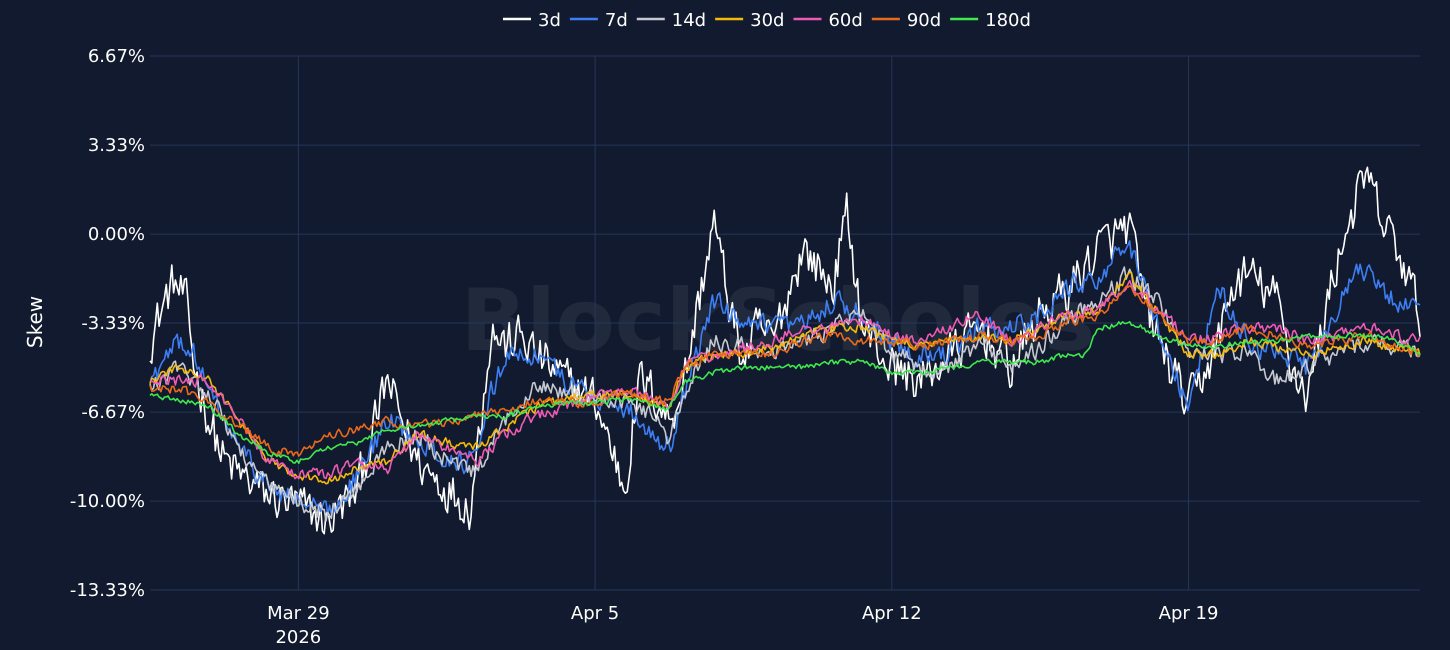 Image resolution: width=1450 pixels, height=650 pixels. I want to click on legend-label-14d: 14d, so click(689, 20).